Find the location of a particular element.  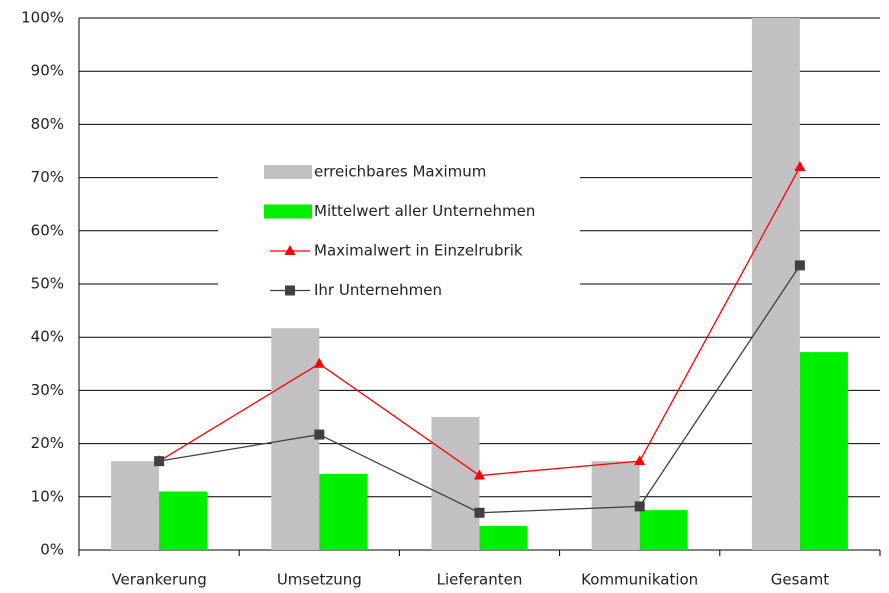

y-tick-label: 40% is located at coordinates (47, 337).